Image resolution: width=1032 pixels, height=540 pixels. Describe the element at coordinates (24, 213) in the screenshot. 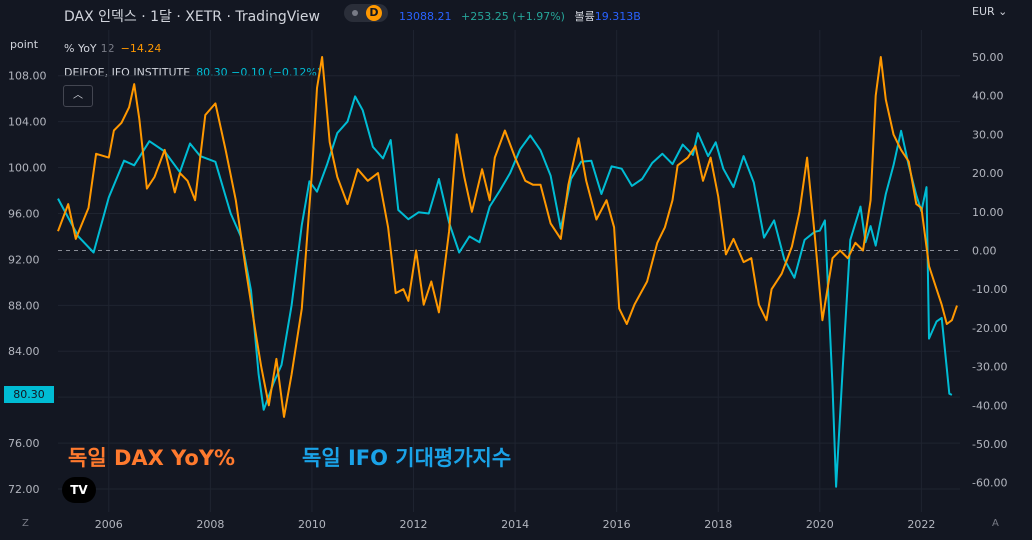

I see `left-tick-label: 96.00` at that location.